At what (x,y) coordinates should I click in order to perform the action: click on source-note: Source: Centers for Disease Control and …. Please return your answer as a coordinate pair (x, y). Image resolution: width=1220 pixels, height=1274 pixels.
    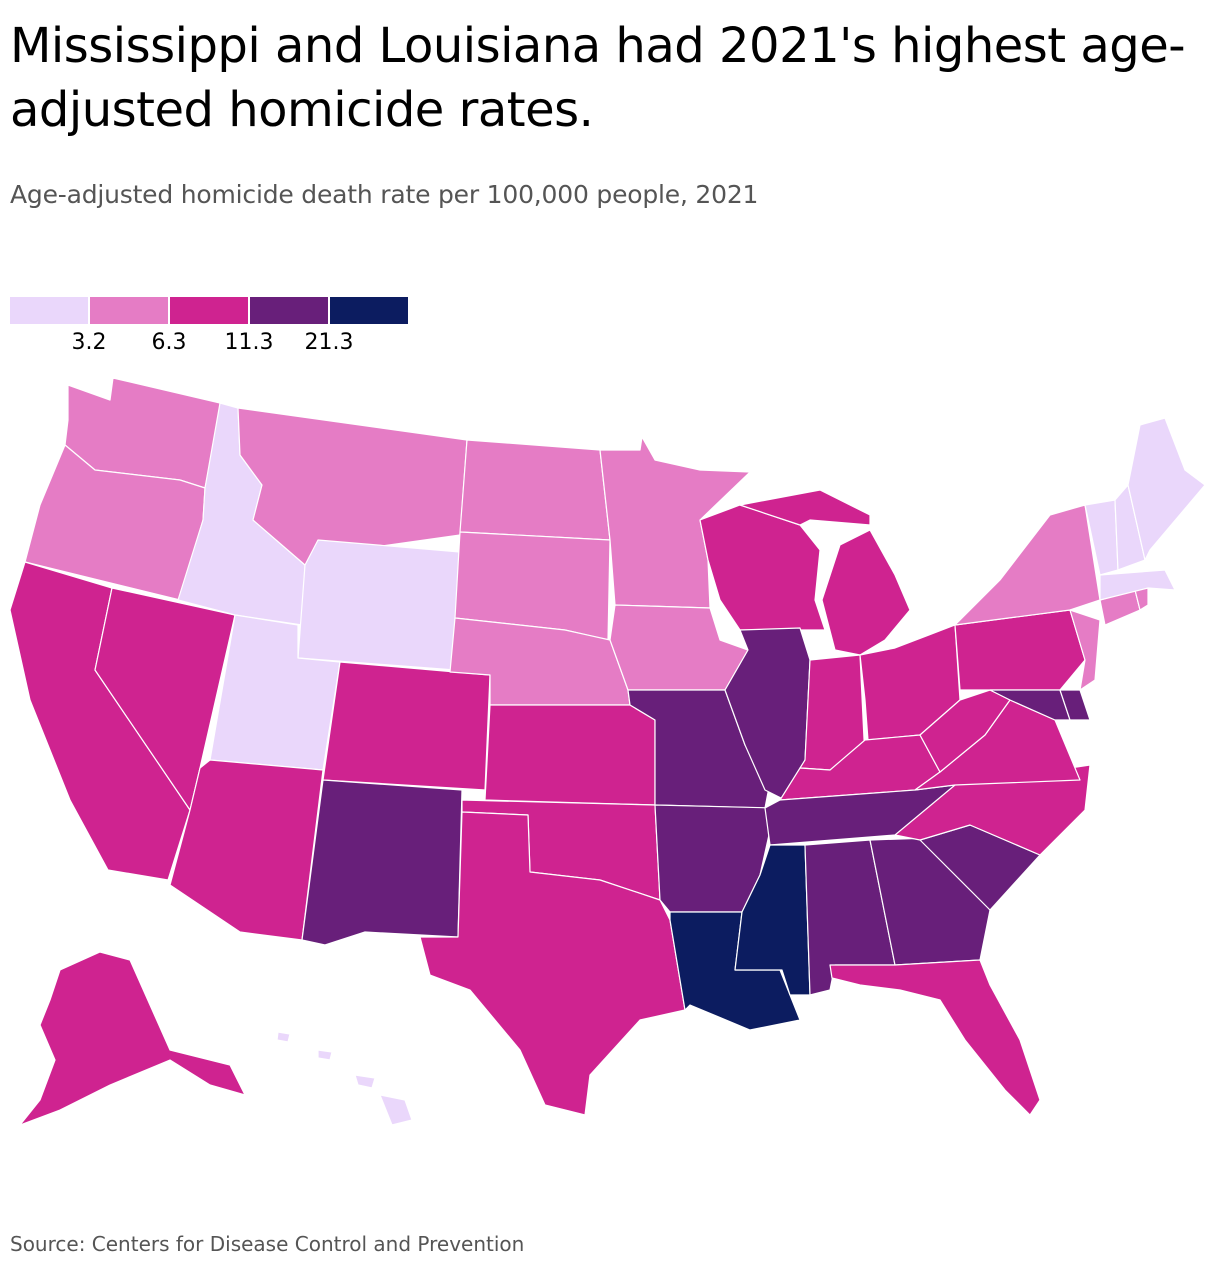
    Looking at the image, I should click on (267, 1244).